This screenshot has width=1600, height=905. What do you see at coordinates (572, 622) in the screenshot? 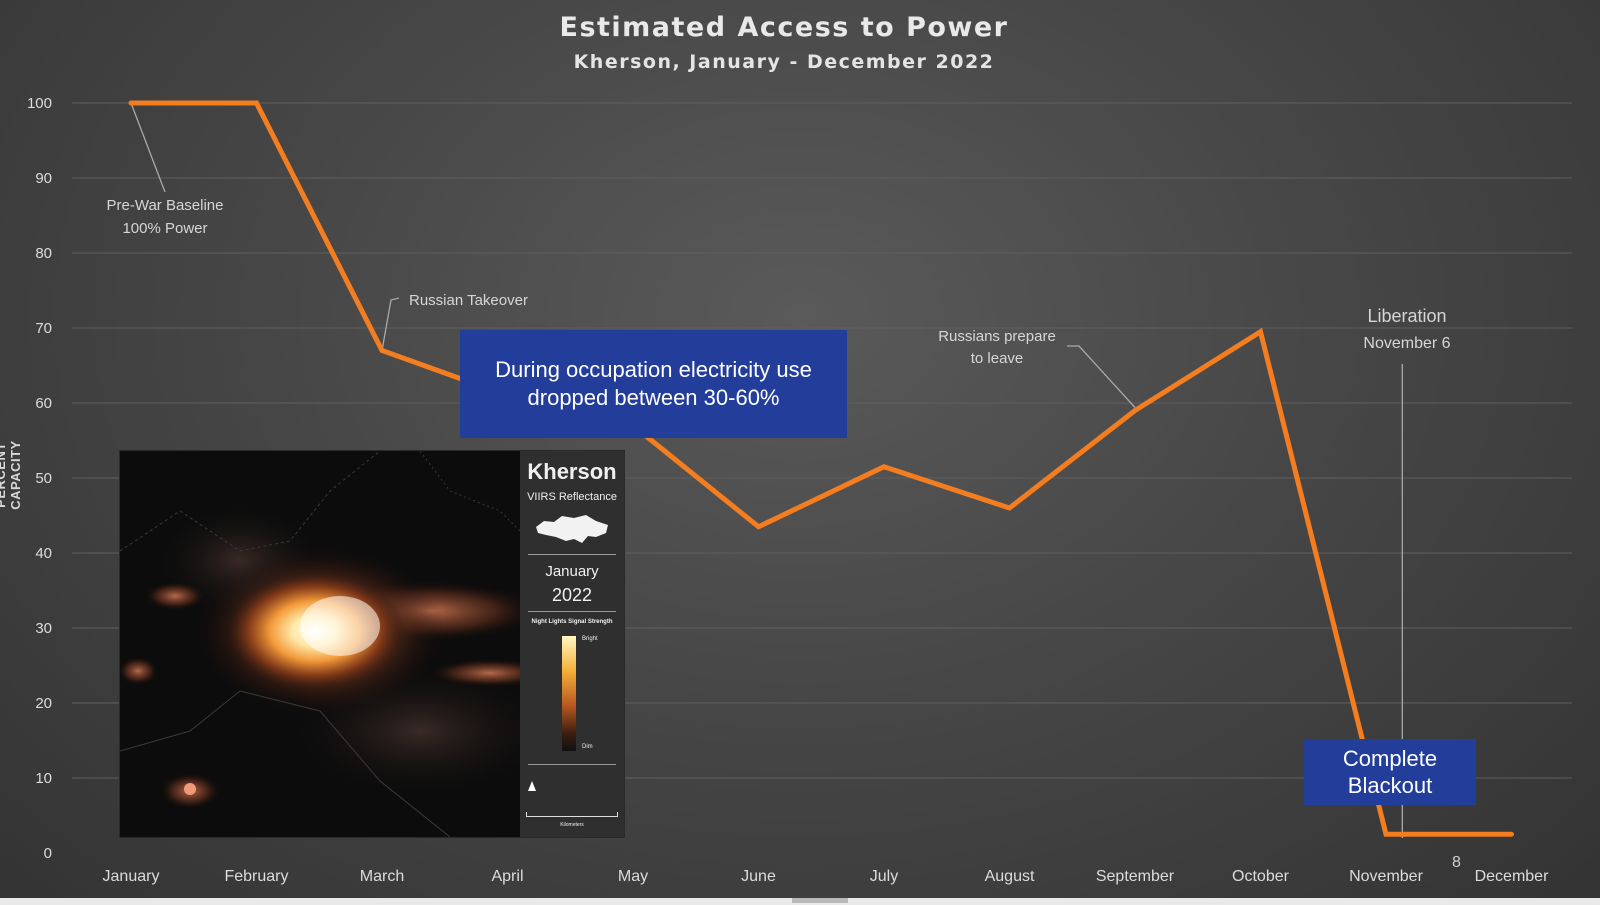
I see `legend-title: Night Lights Signal Strength` at bounding box center [572, 622].